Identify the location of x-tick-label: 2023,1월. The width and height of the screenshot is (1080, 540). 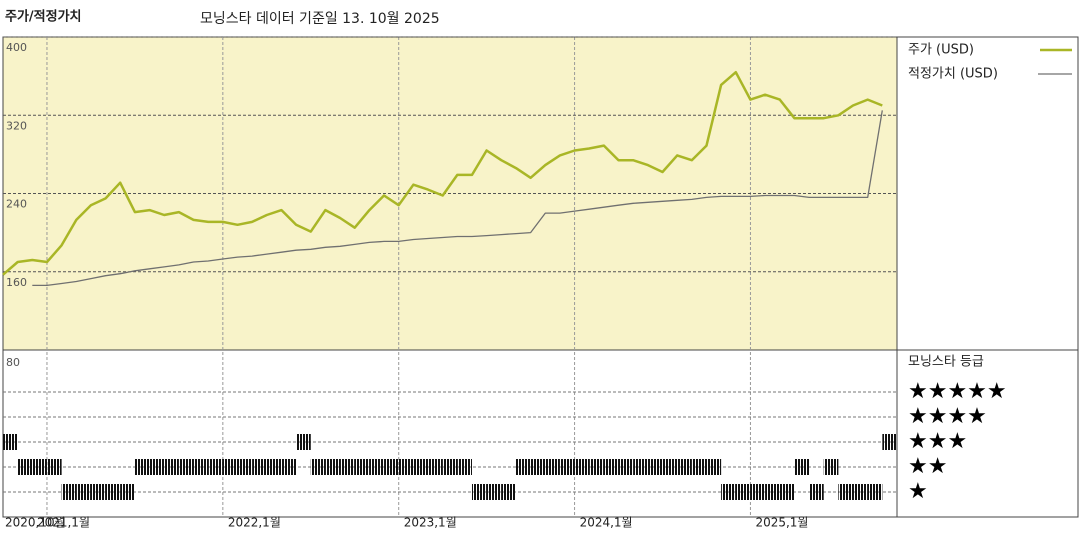
(430, 523).